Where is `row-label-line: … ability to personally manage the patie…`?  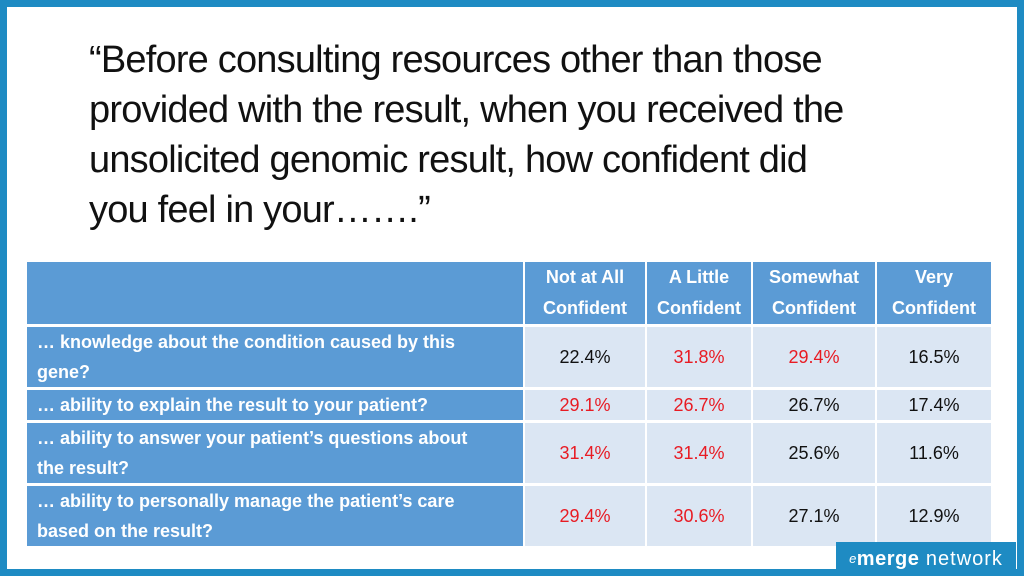
row-label-line: … ability to personally manage the patie… is located at coordinates (246, 501).